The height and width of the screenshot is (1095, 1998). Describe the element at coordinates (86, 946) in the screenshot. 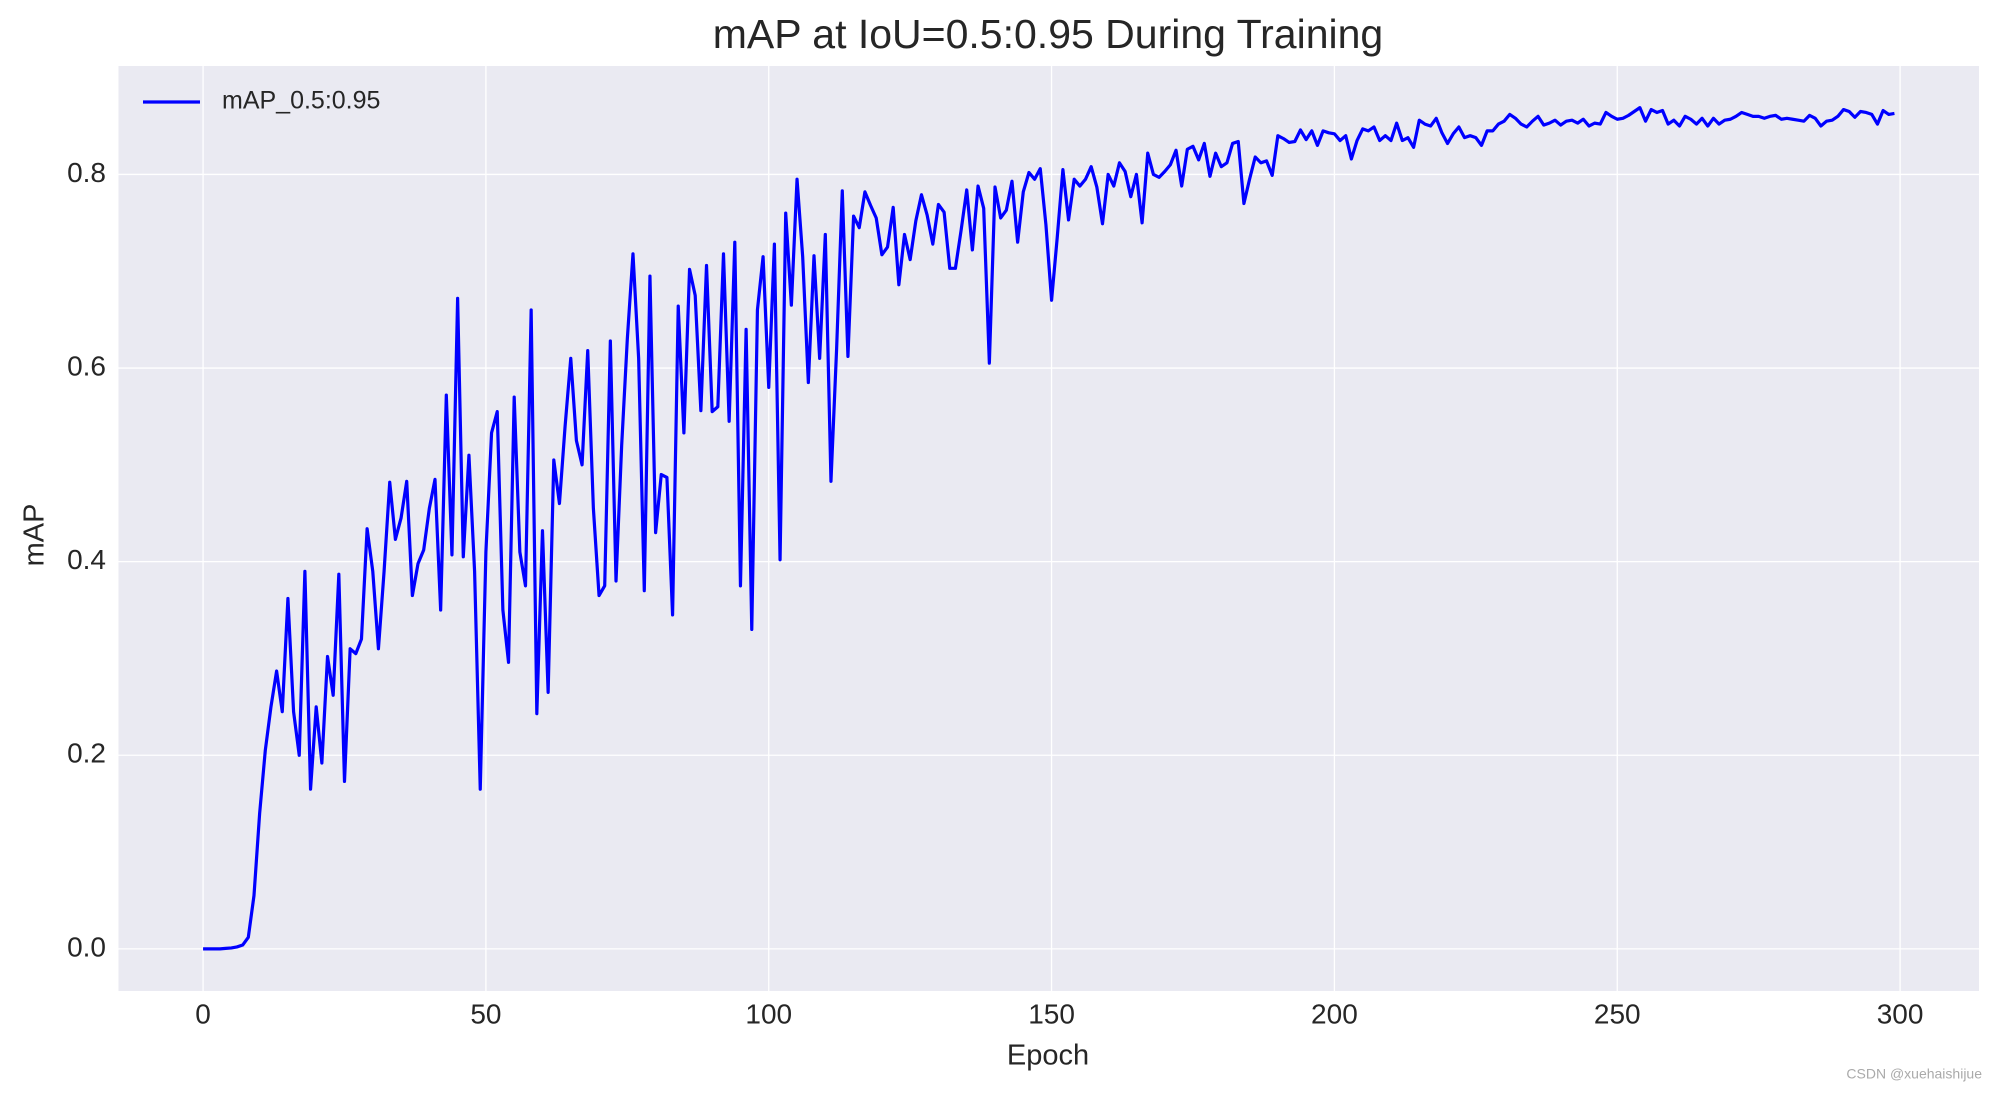

I see `y-tick-label: 0.0` at that location.